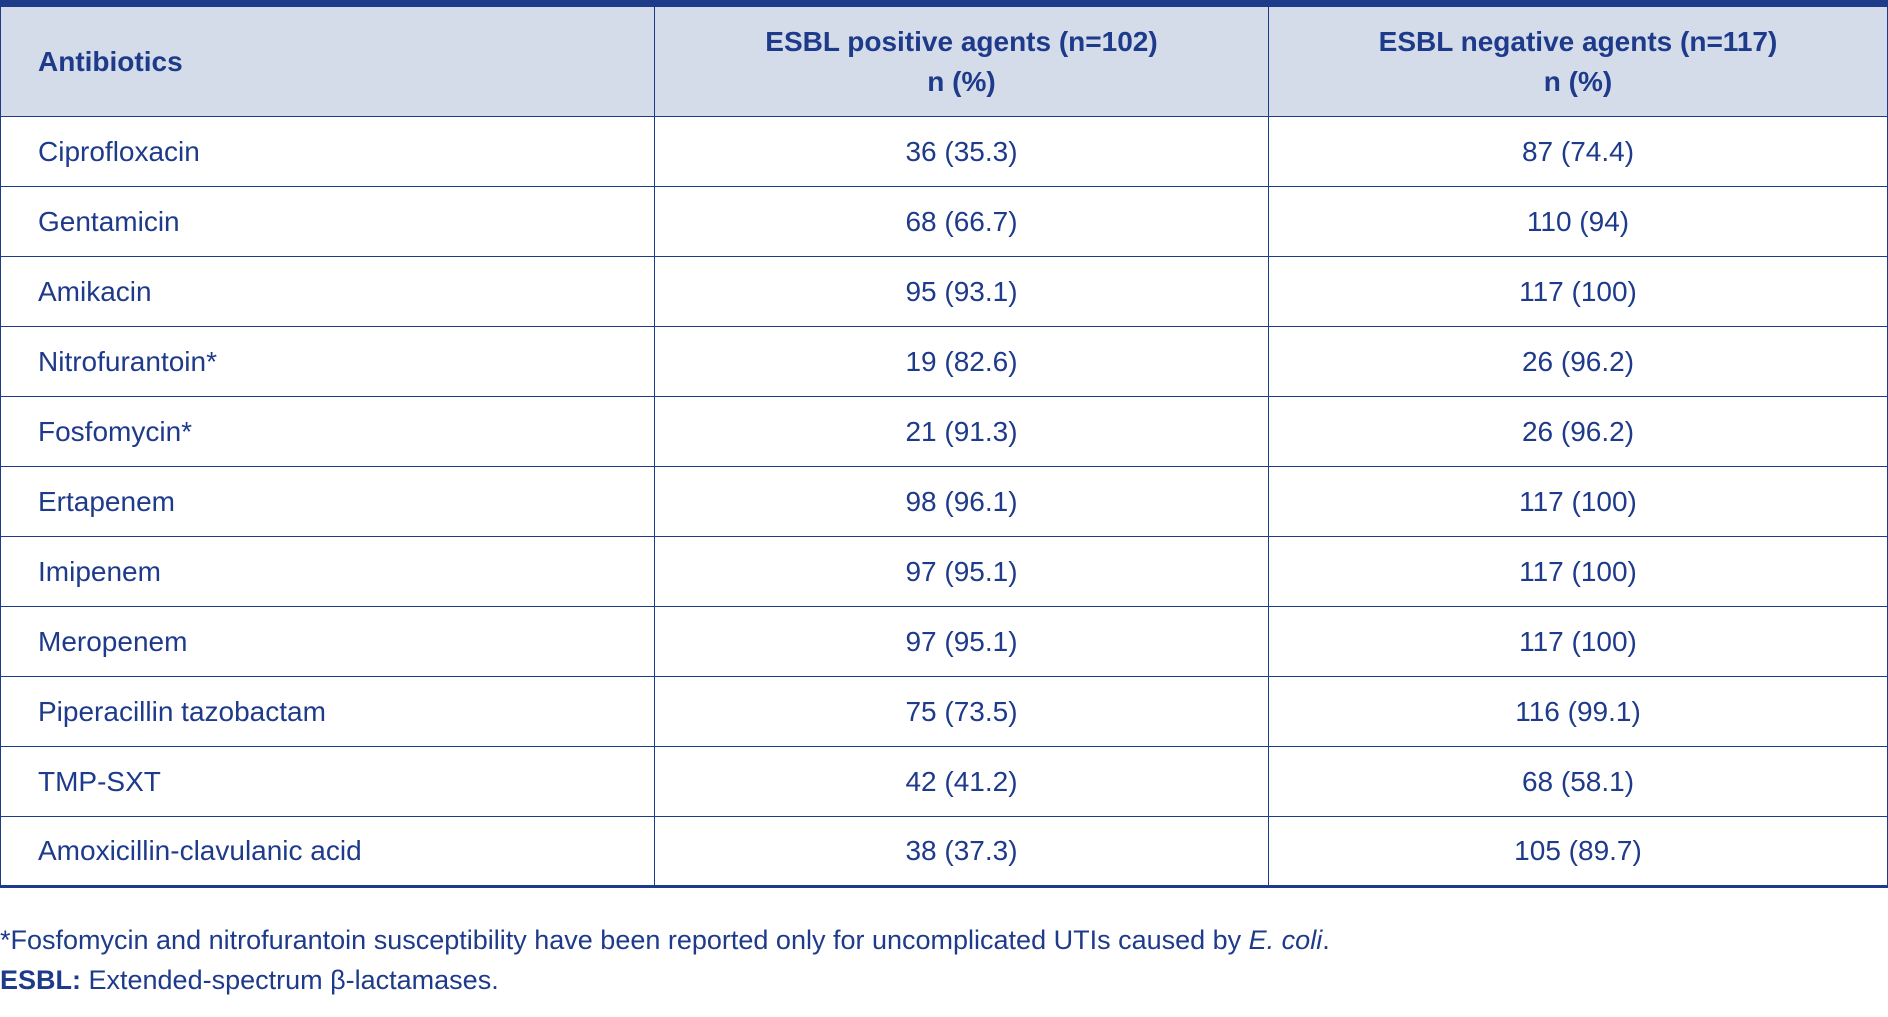 The height and width of the screenshot is (1017, 1888). Describe the element at coordinates (961, 781) in the screenshot. I see `esbl-positive-value: 42 (41.2)` at that location.